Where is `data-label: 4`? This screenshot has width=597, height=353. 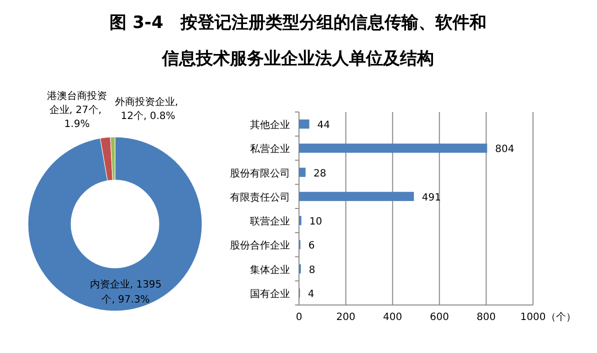 data-label: 4 is located at coordinates (311, 294).